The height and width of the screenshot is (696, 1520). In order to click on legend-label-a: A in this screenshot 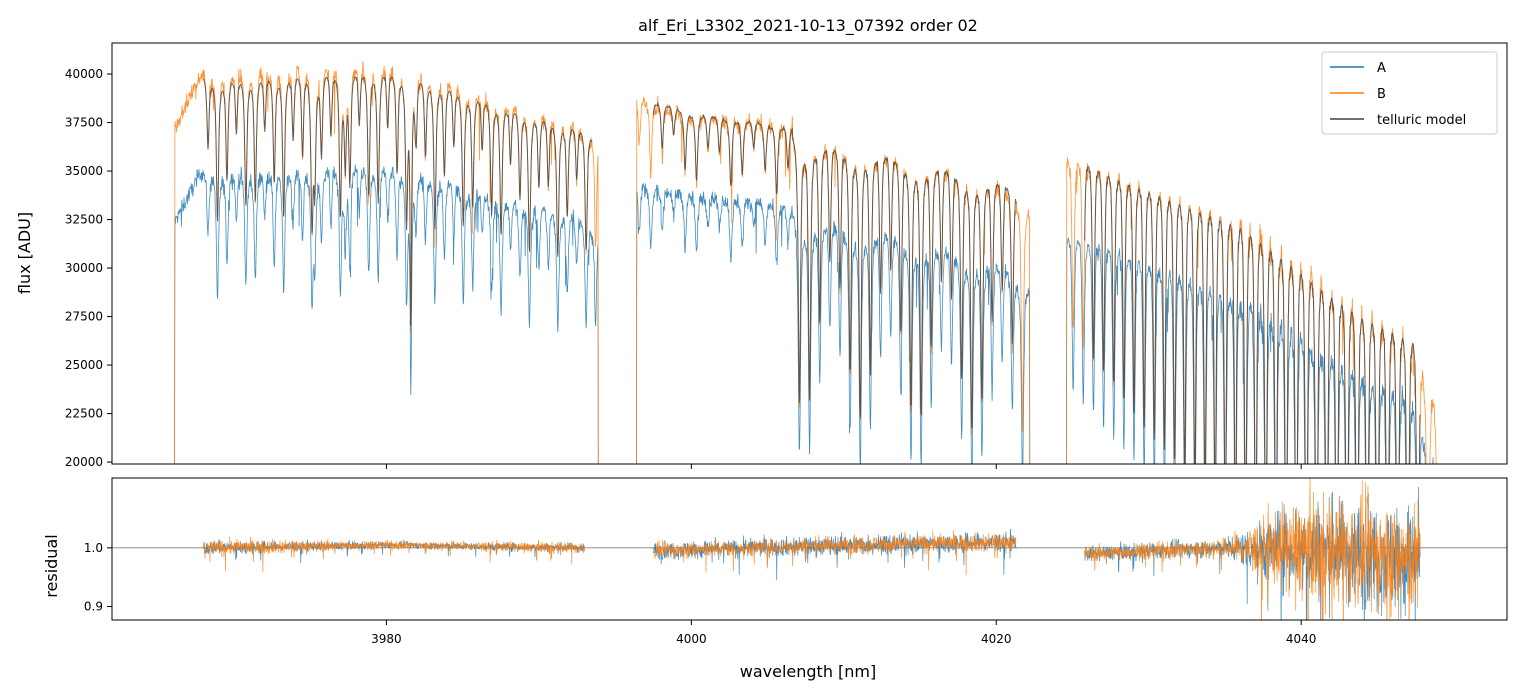, I will do `click(1381, 68)`.